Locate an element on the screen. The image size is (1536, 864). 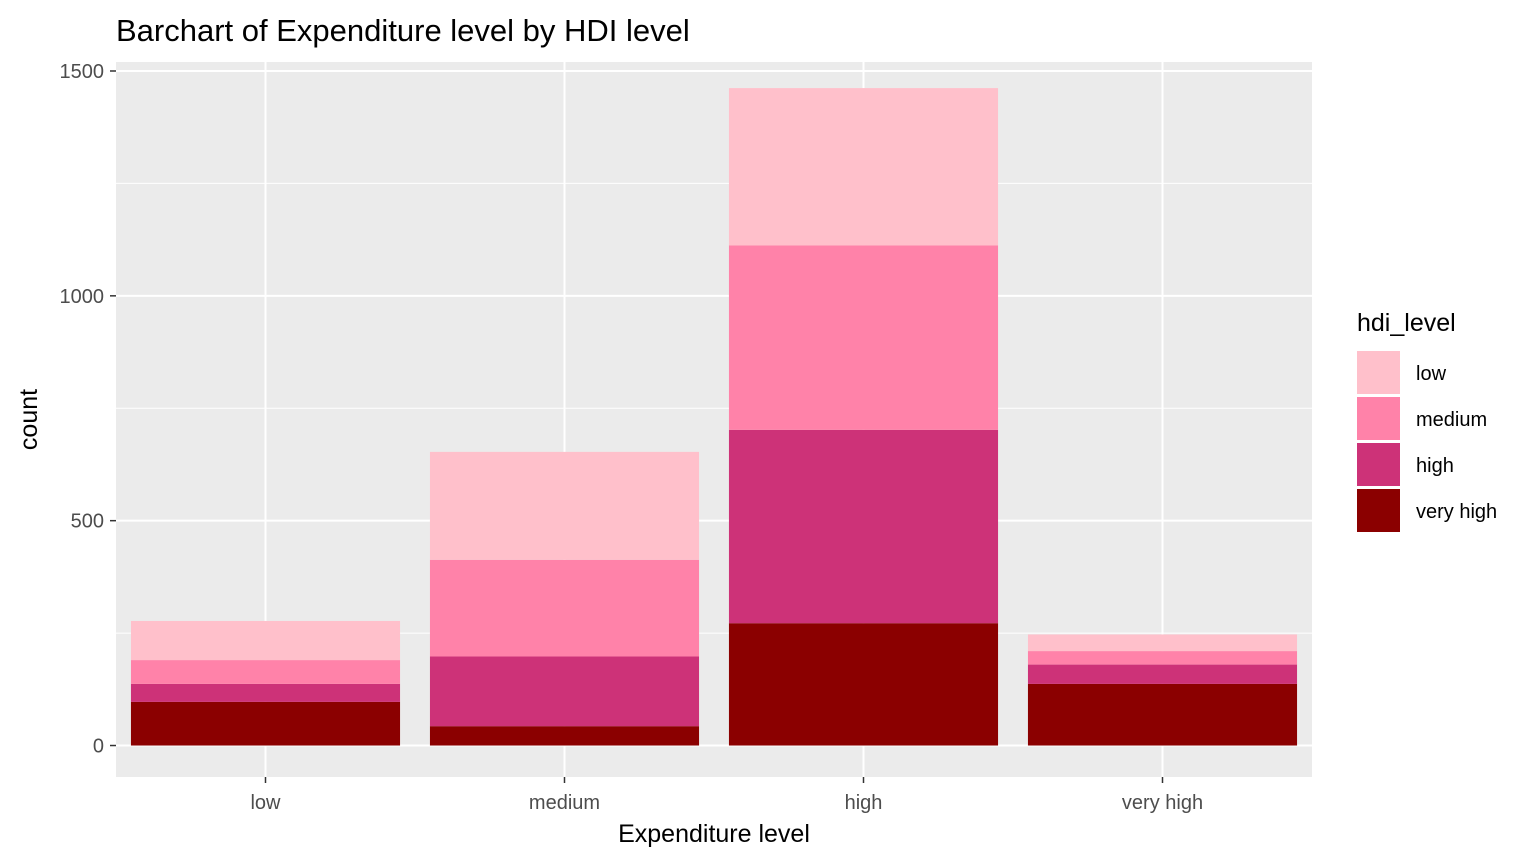
x-tick-label: low is located at coordinates (265, 803).